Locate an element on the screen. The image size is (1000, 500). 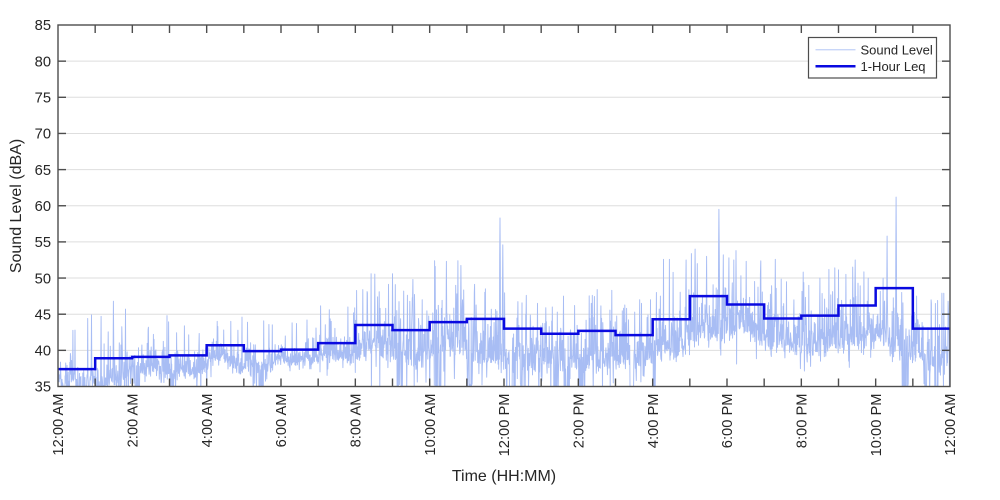
svg-text: 10:00 AM is located at coordinates (431, 425).